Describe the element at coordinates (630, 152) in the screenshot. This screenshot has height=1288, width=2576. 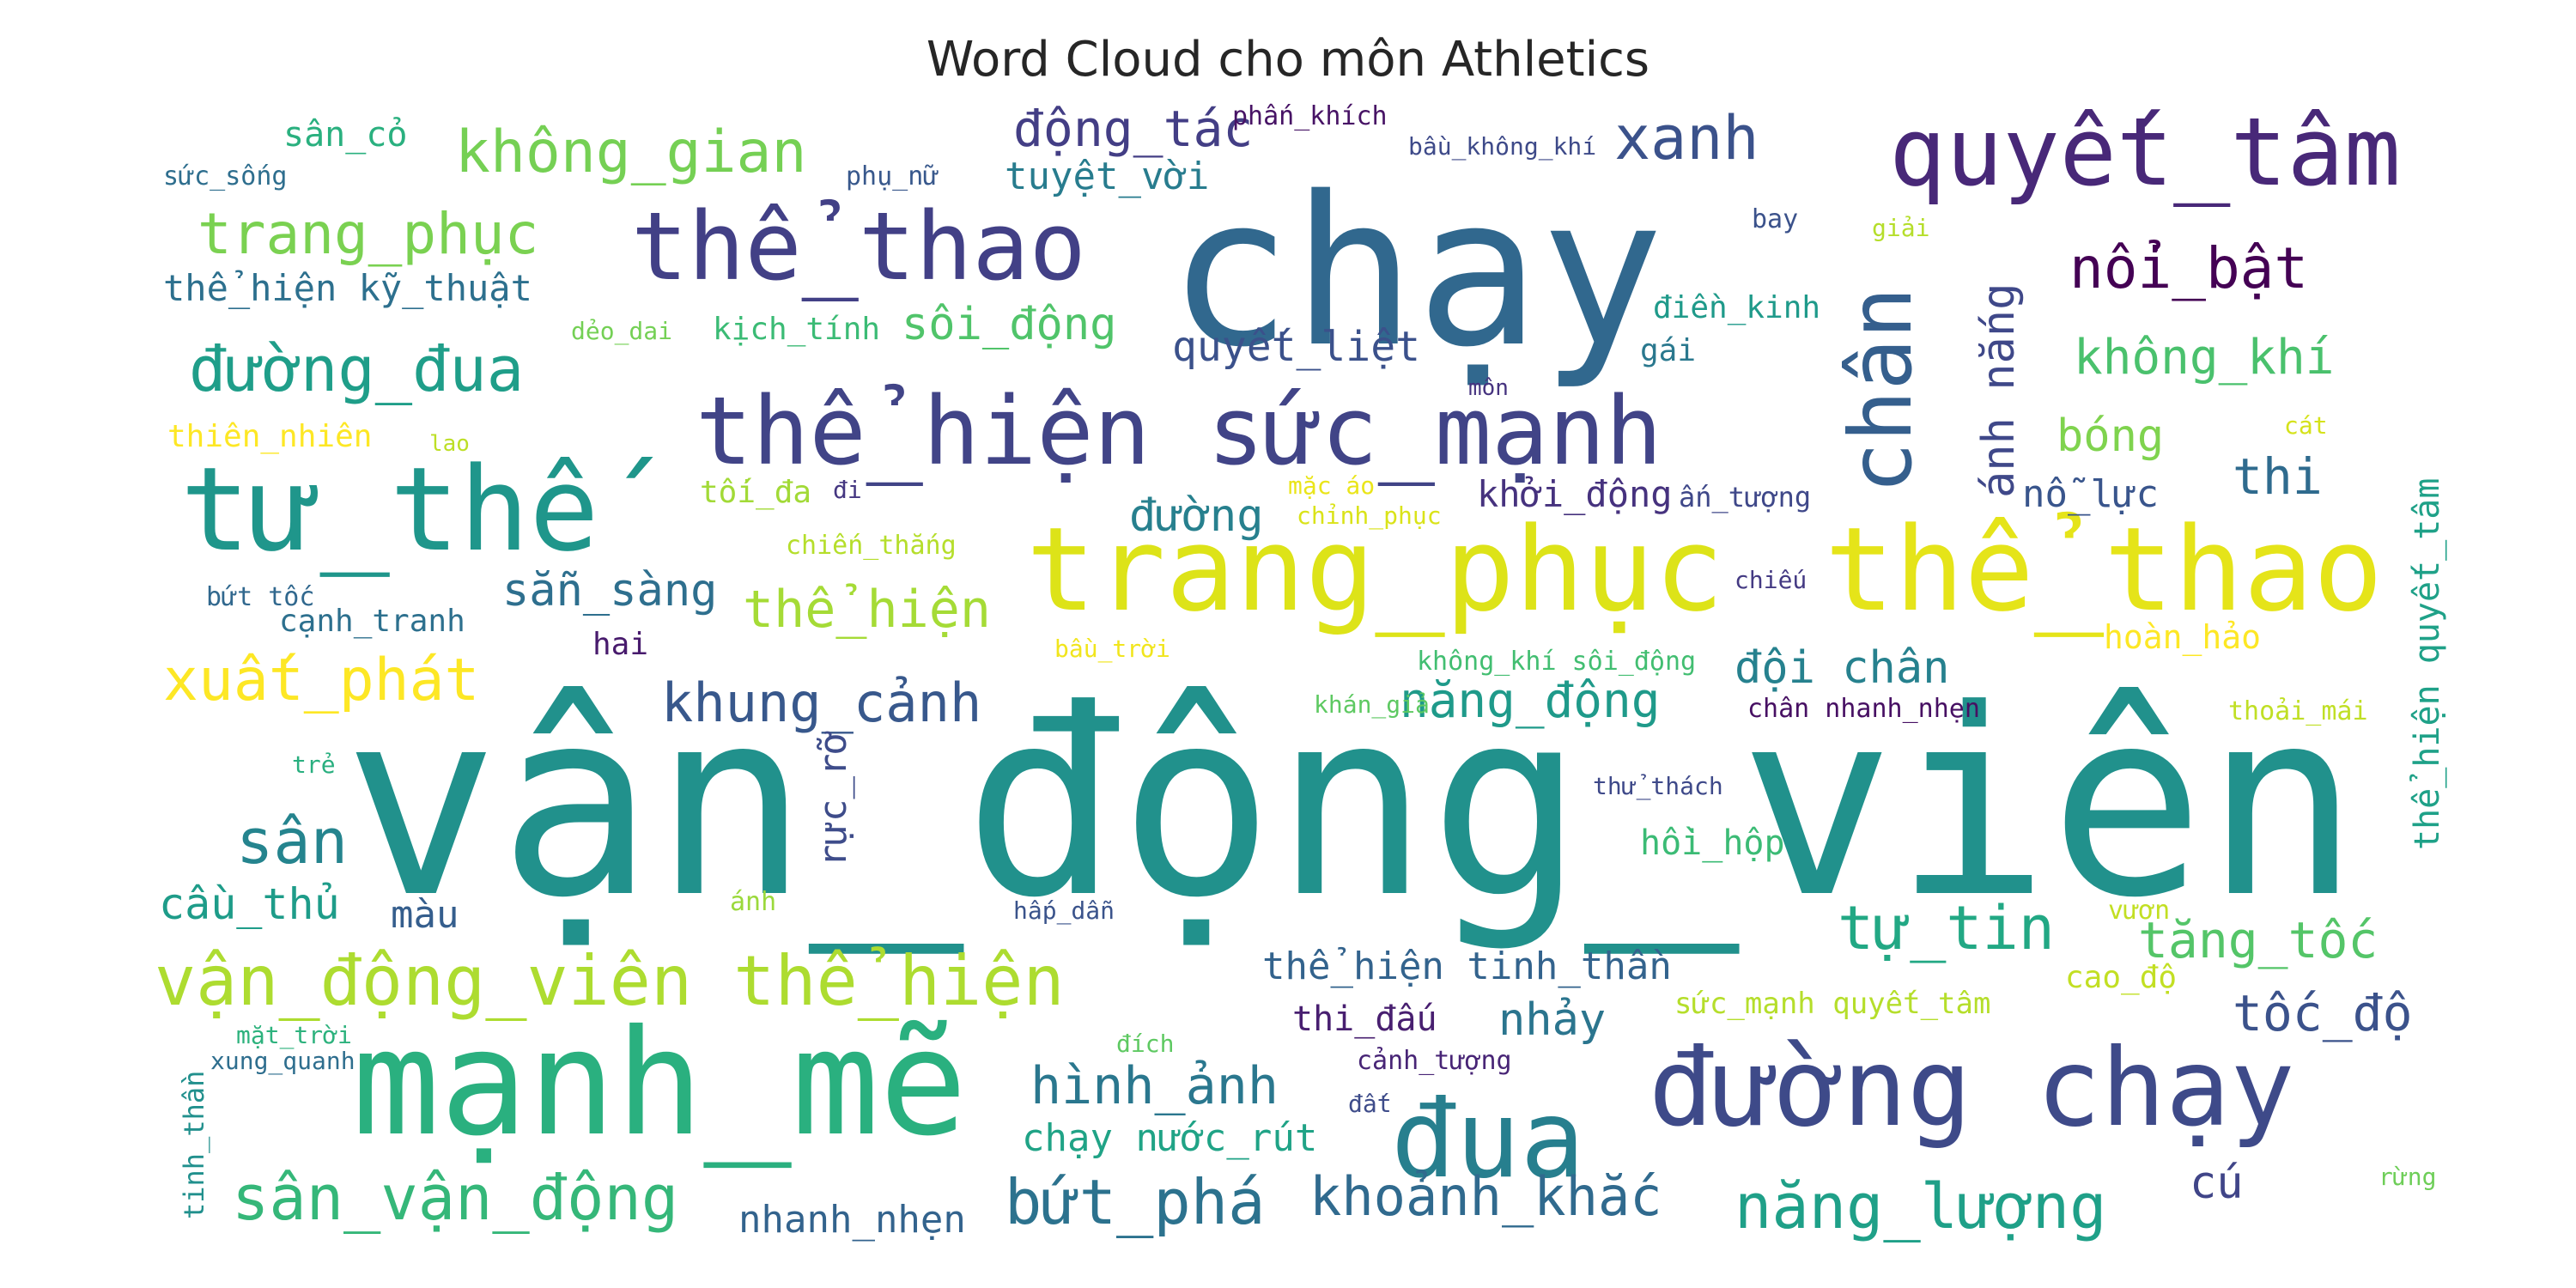
I see `cloud-word: không_gian` at that location.